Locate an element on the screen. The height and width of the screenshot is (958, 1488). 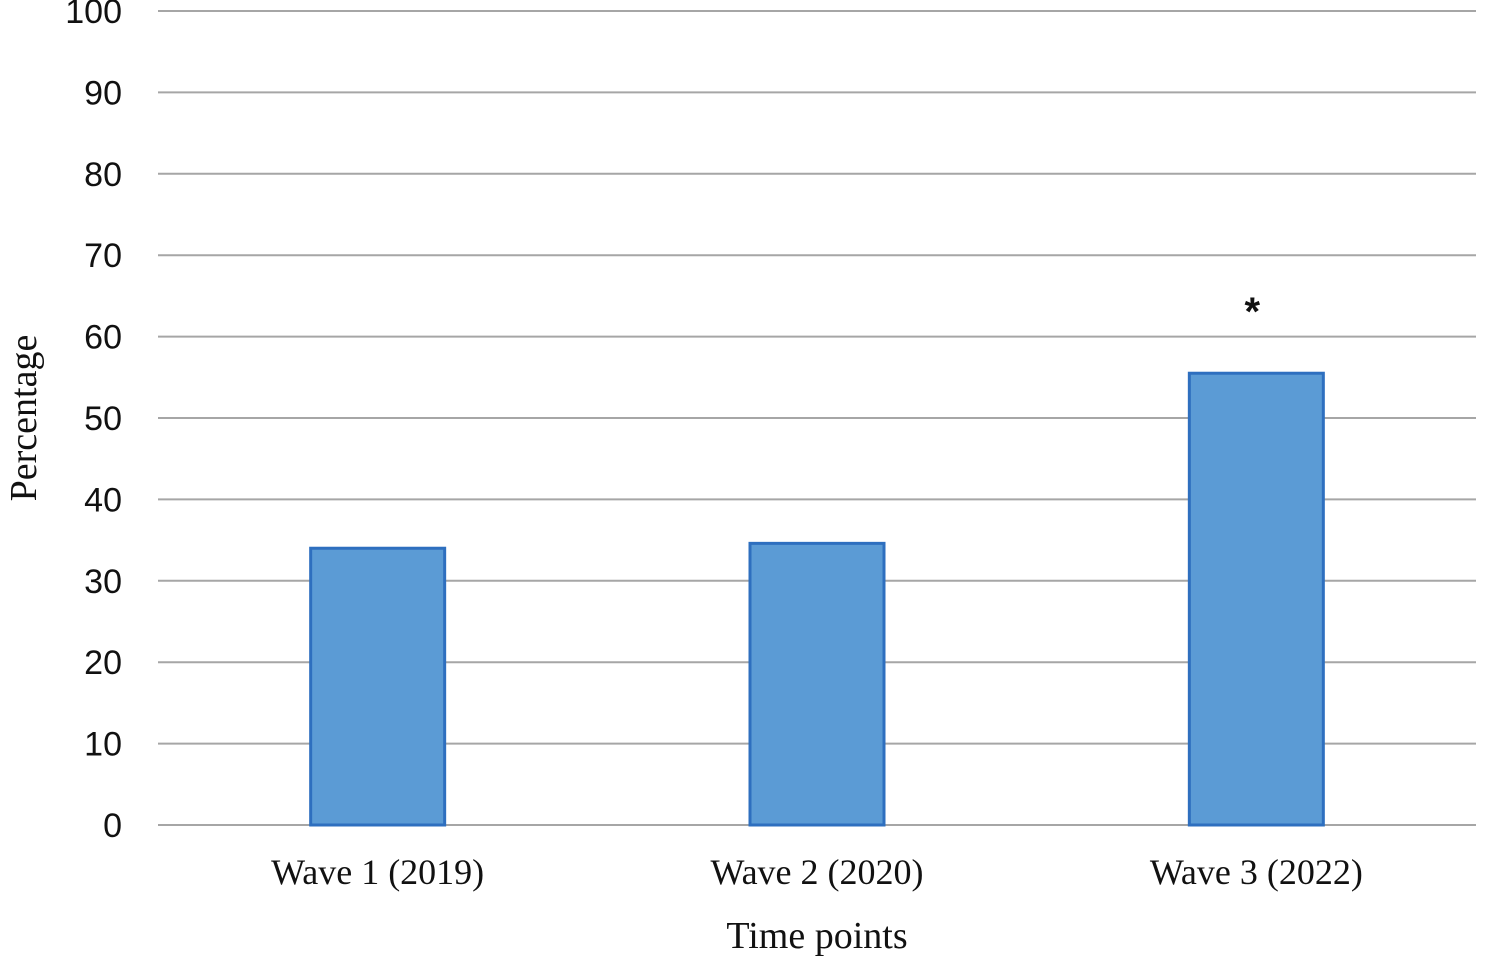
x-tick-label: Wave 3 (2022) is located at coordinates (1256, 872).